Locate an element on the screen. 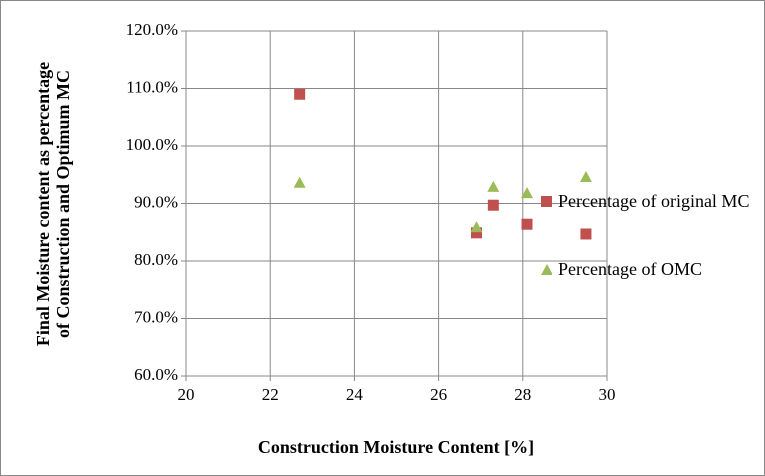 This screenshot has width=765, height=476. y-tick-label: 90.0% is located at coordinates (156, 201).